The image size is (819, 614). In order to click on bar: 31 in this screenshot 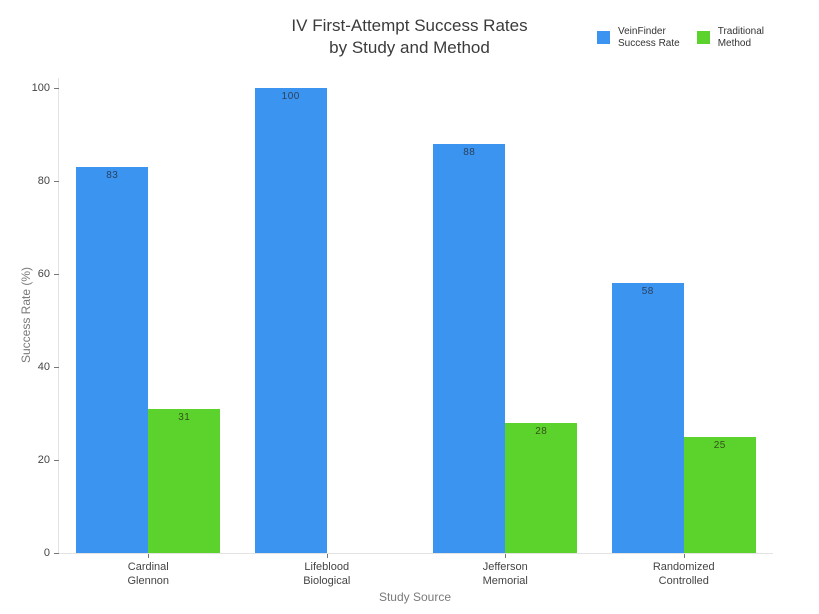, I will do `click(184, 480)`.